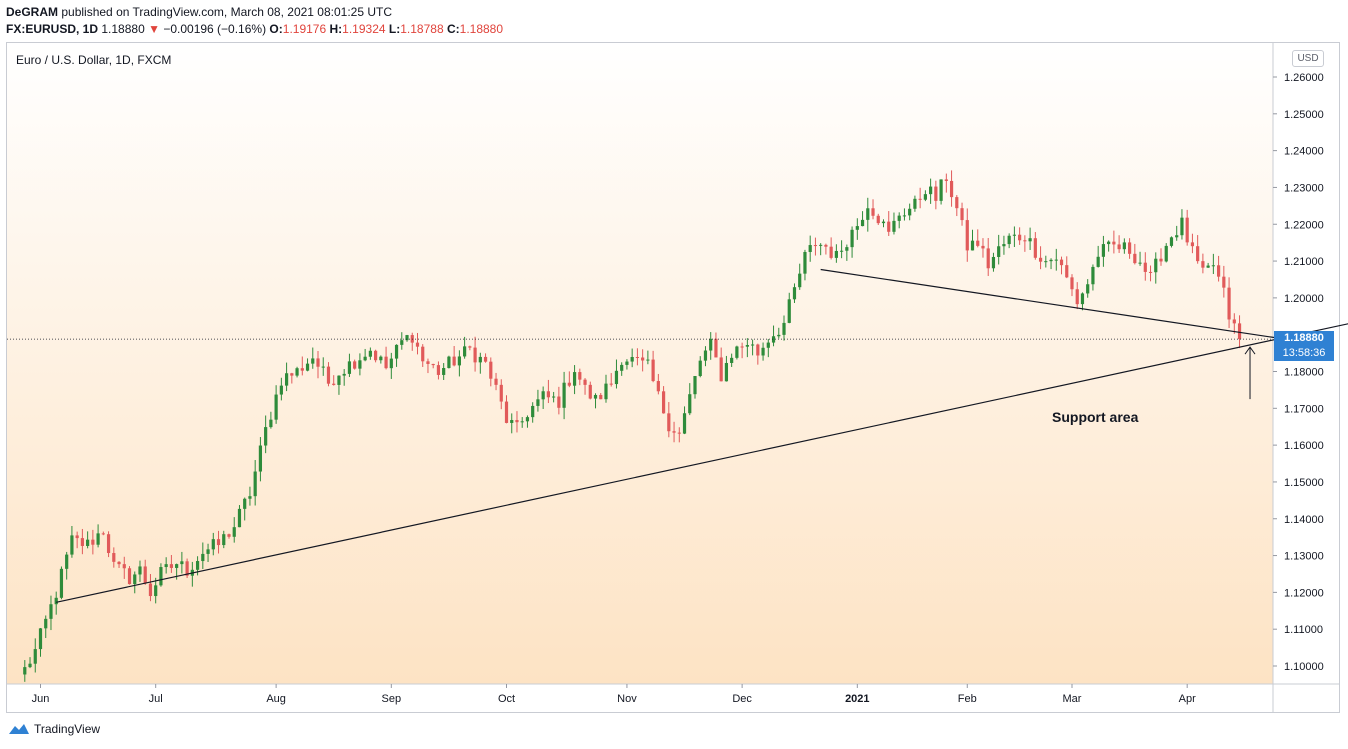 This screenshot has height=749, width=1348. What do you see at coordinates (19, 729) in the screenshot?
I see `tradingview-logo-icon` at bounding box center [19, 729].